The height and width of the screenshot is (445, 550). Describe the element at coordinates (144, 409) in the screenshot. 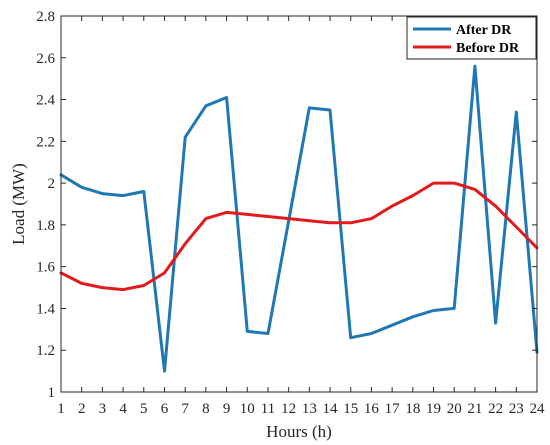

I see `x-tick-label: 5` at that location.